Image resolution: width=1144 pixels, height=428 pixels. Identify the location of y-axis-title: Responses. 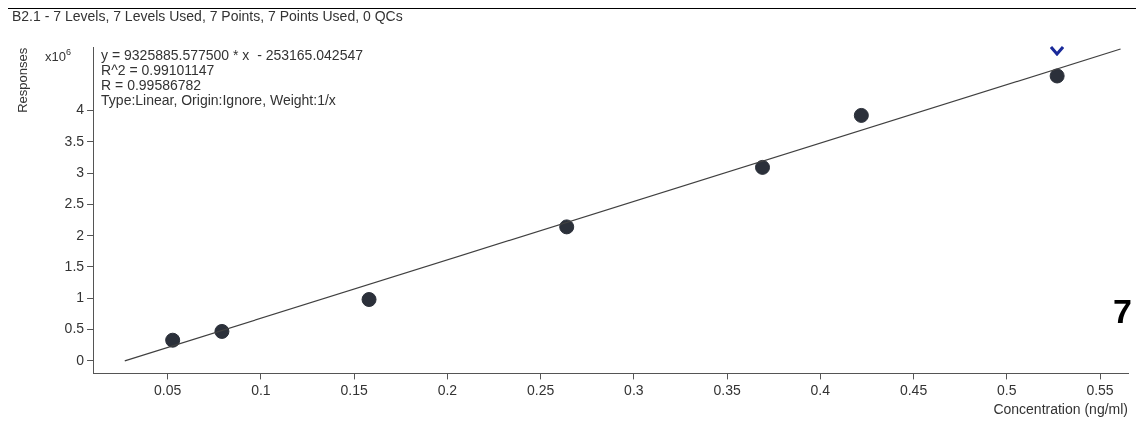
(23, 80).